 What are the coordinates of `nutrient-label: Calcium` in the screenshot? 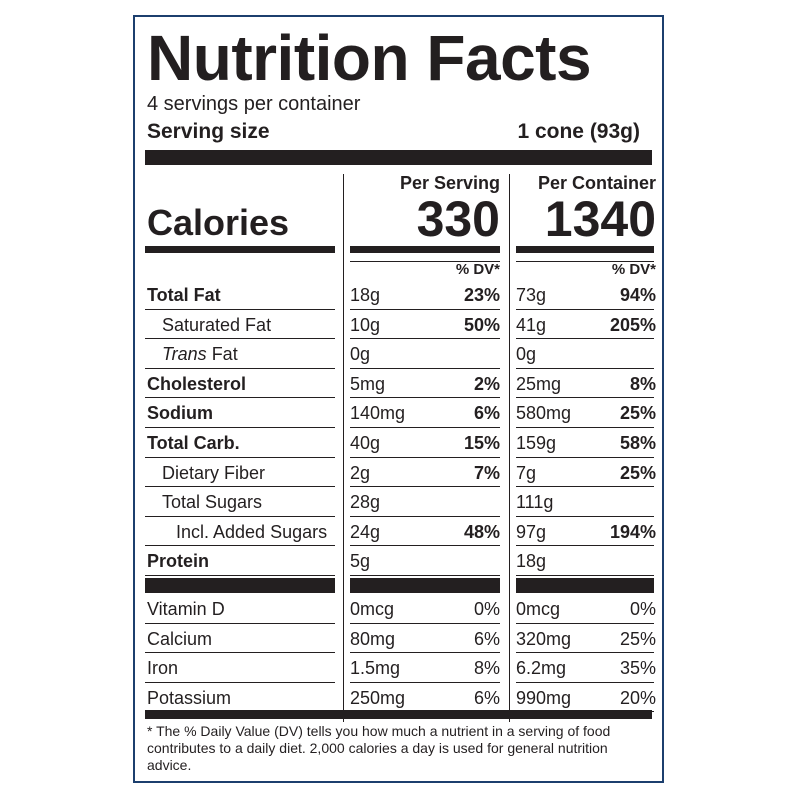 It's located at (180, 638).